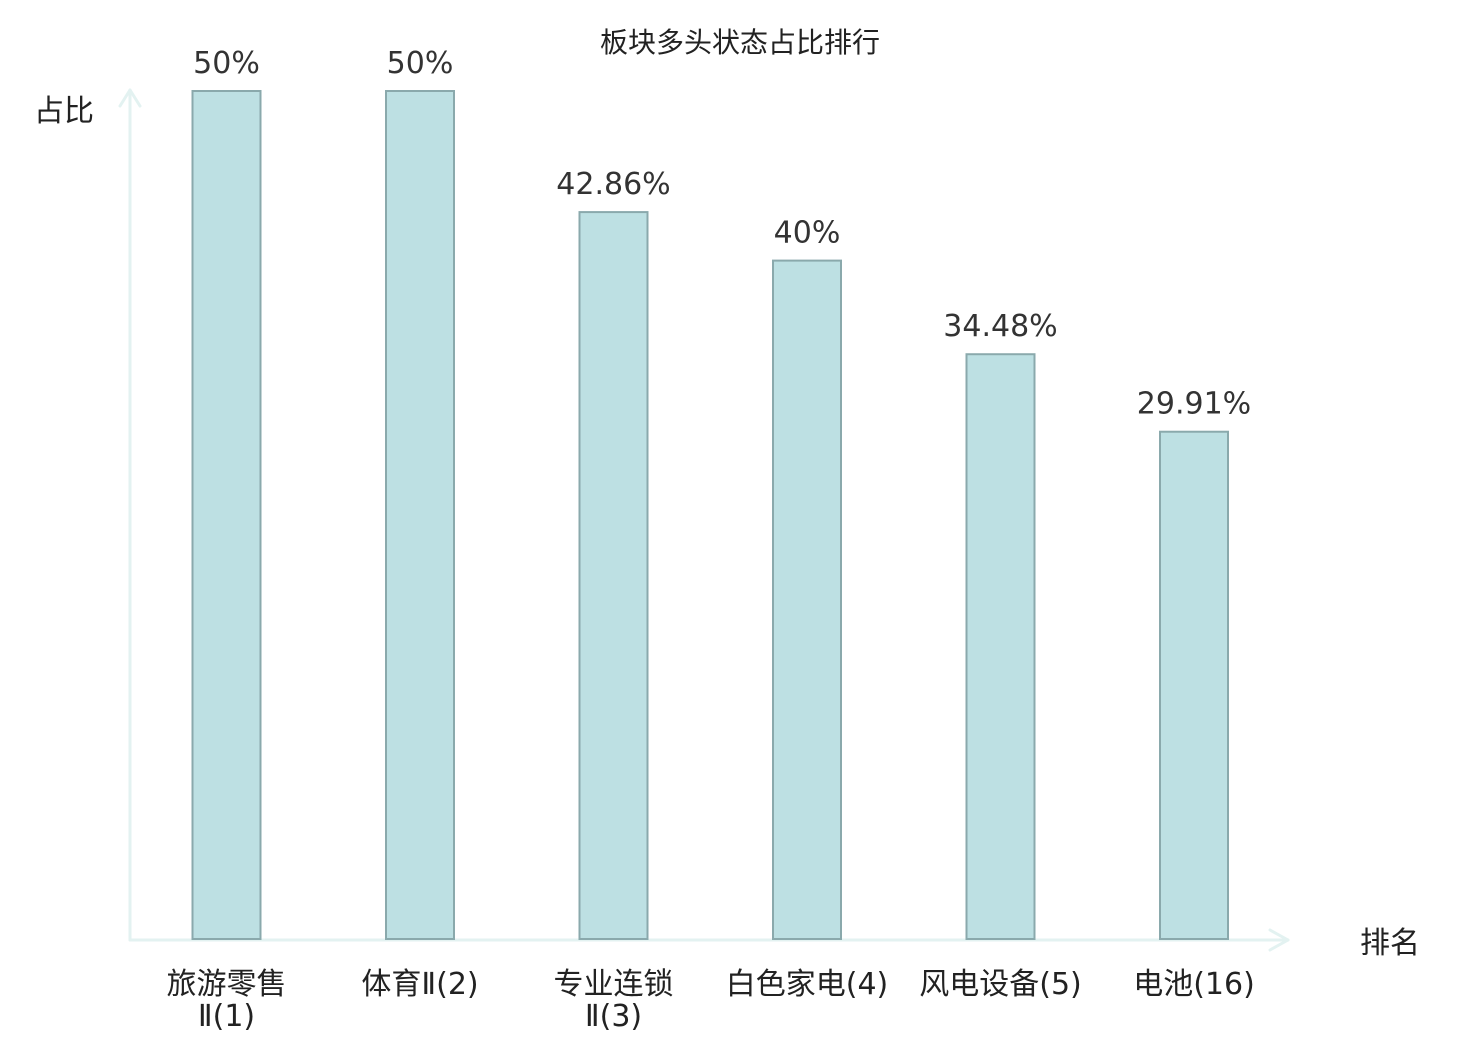 Image resolution: width=1480 pixels, height=1040 pixels. I want to click on category-label: 电池(16), so click(1194, 984).